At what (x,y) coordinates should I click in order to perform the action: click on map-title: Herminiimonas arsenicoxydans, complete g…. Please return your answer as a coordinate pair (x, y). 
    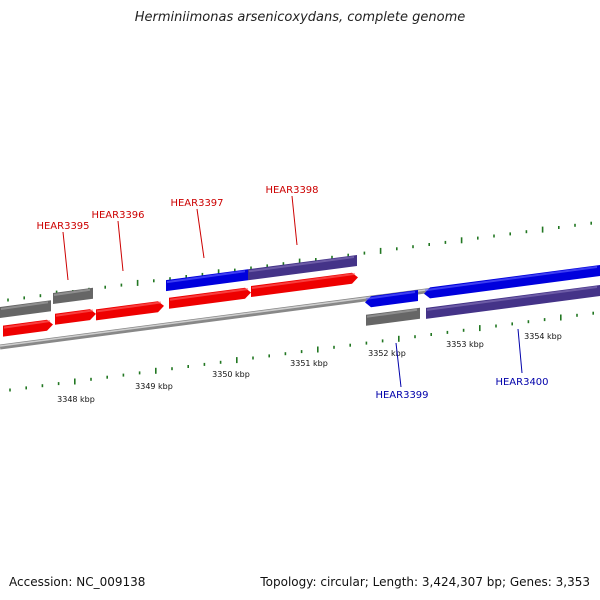
    Looking at the image, I should click on (300, 17).